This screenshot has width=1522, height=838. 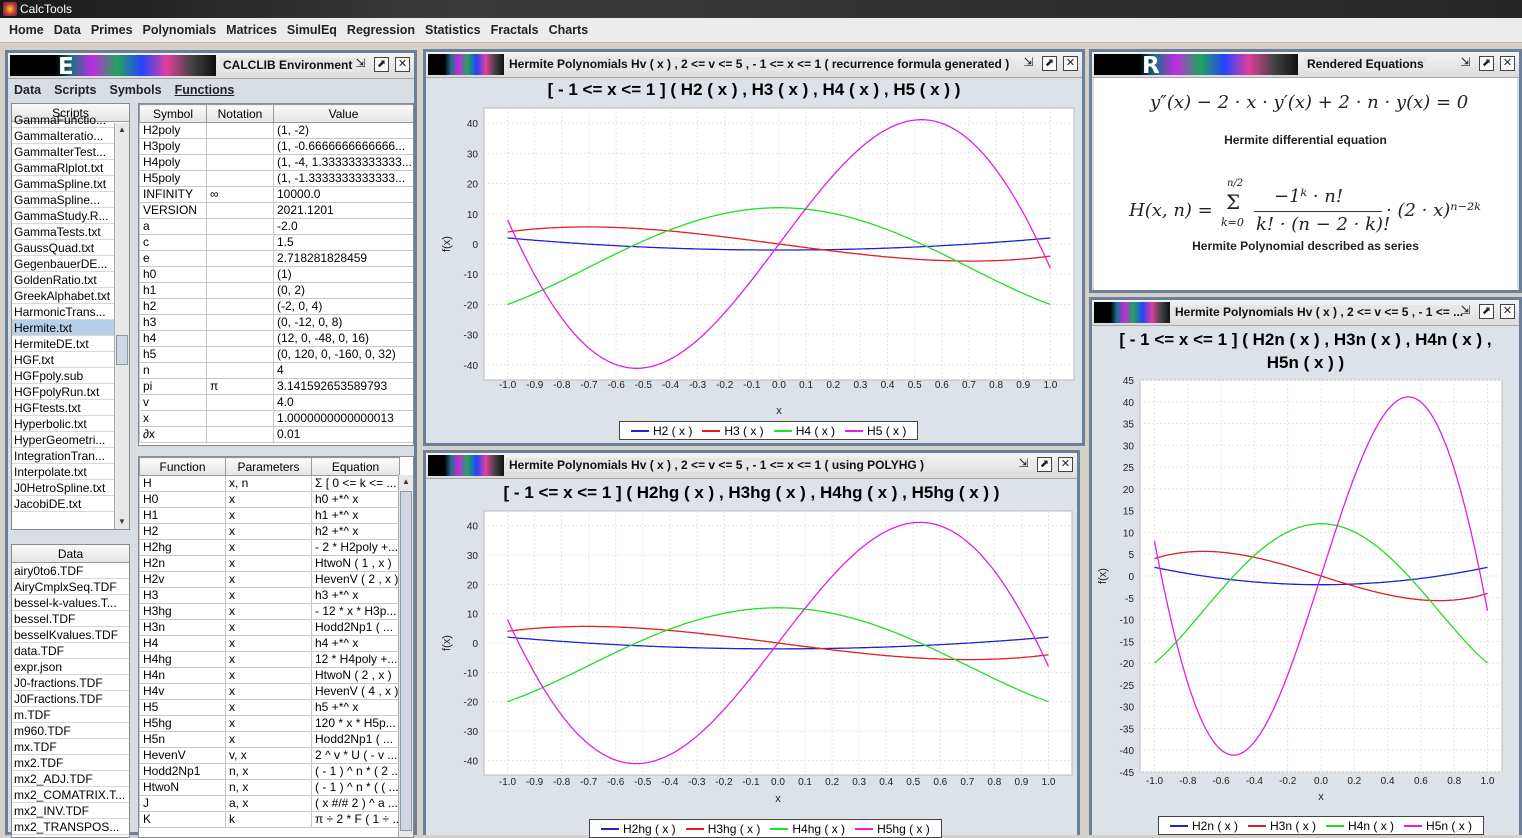 What do you see at coordinates (276, 290) in the screenshot?
I see `symbol-row: h1 (0, 2)` at bounding box center [276, 290].